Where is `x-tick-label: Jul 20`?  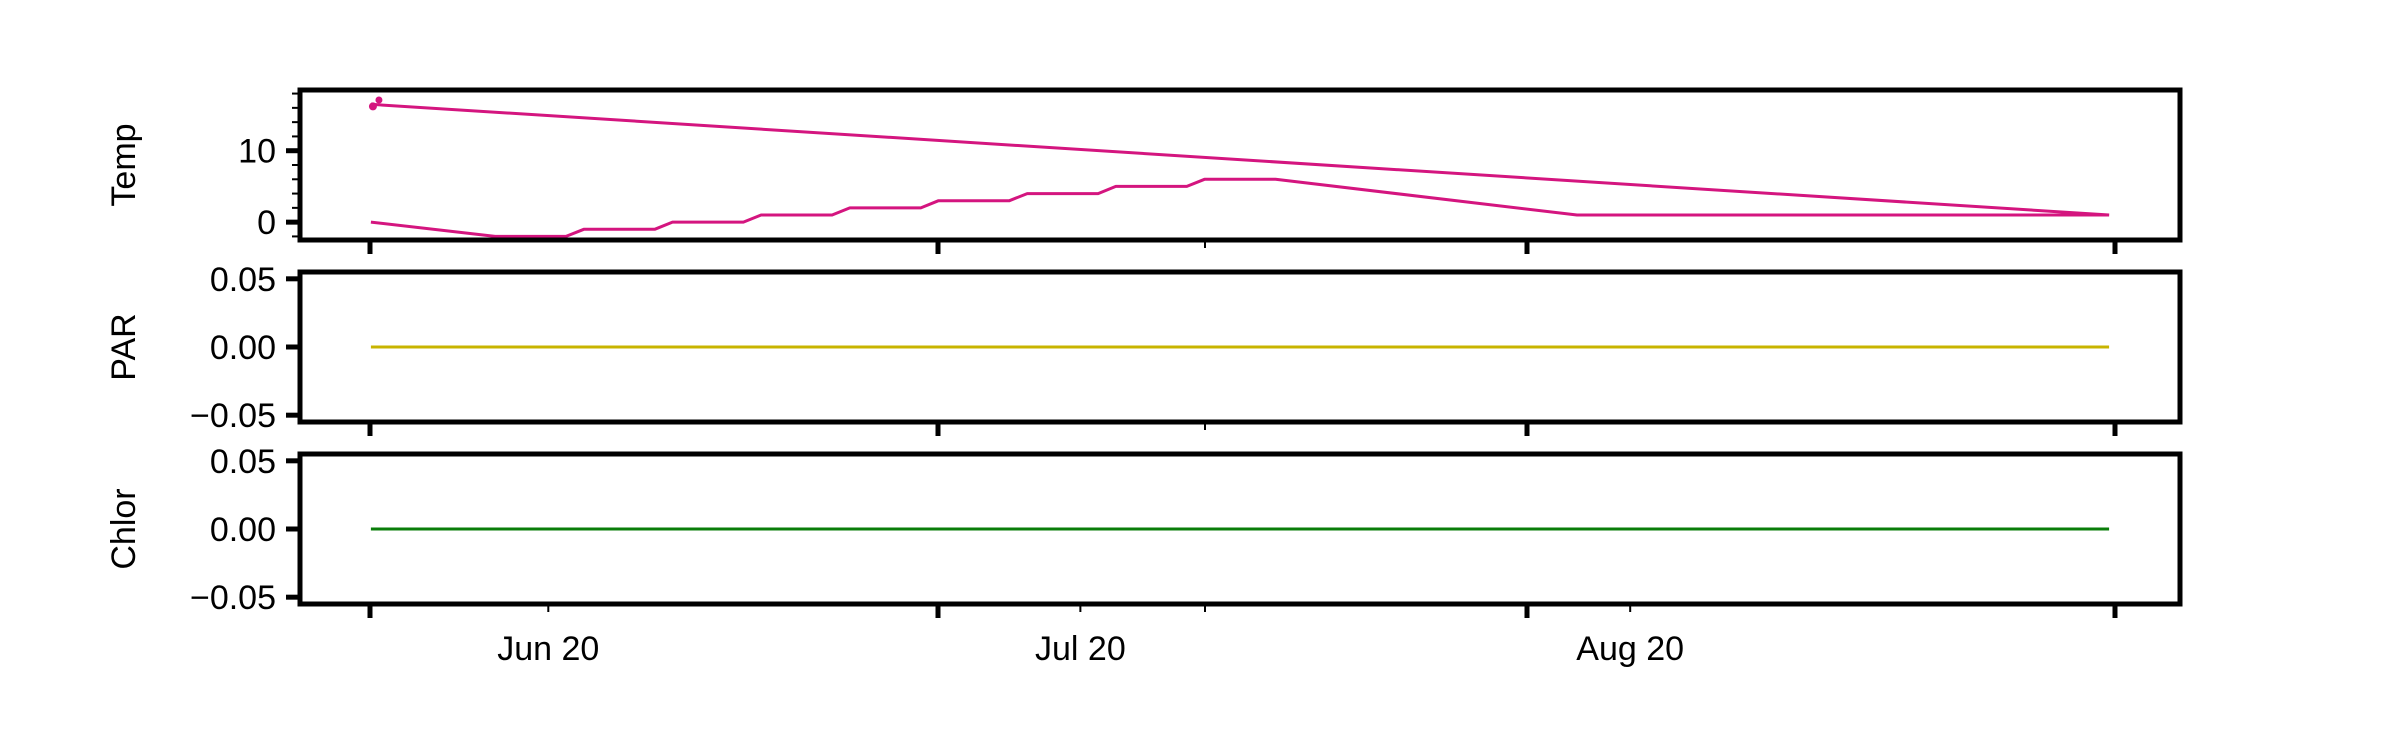
x-tick-label: Jul 20 is located at coordinates (1080, 649).